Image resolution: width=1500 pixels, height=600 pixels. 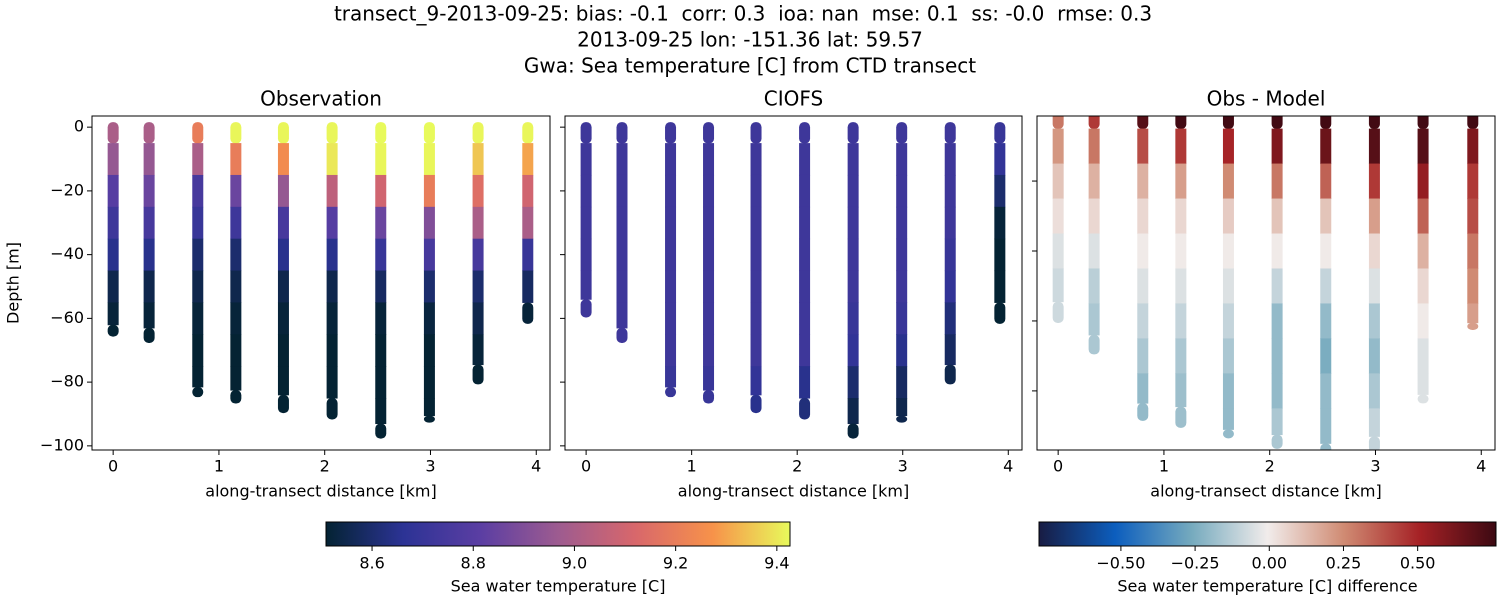 What do you see at coordinates (67, 381) in the screenshot?
I see `y-tick-label: −80` at bounding box center [67, 381].